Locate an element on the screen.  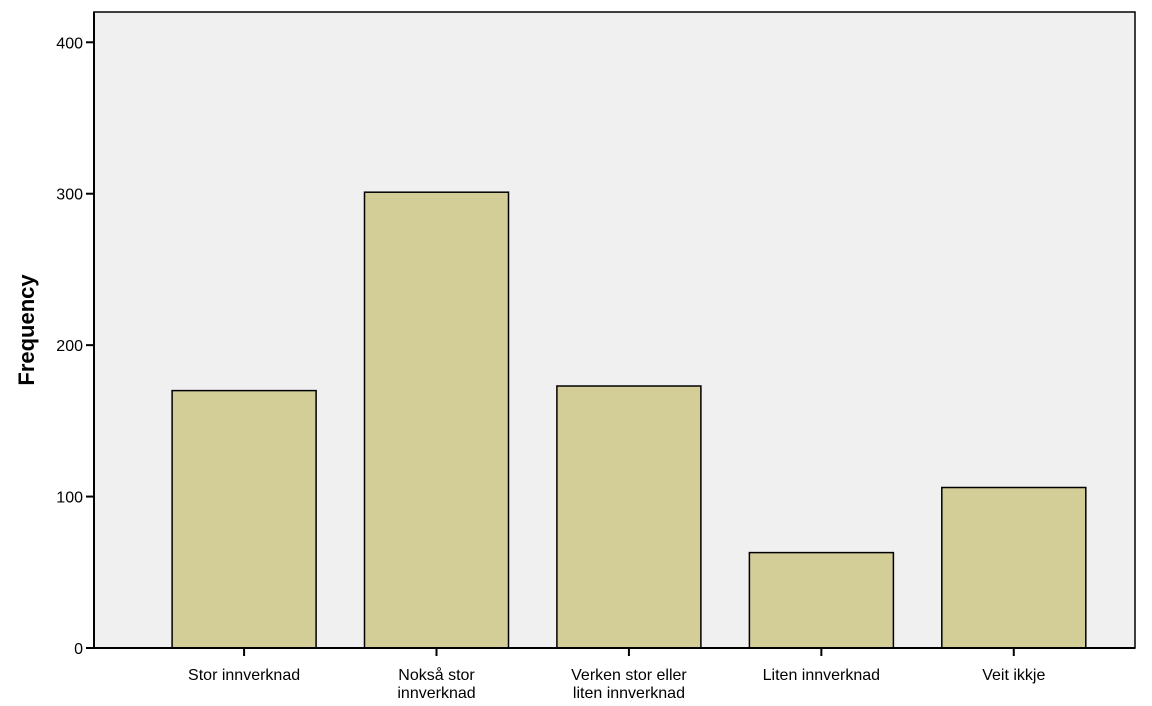
x-tick-label: Nokså stor innverknad is located at coordinates (436, 684).